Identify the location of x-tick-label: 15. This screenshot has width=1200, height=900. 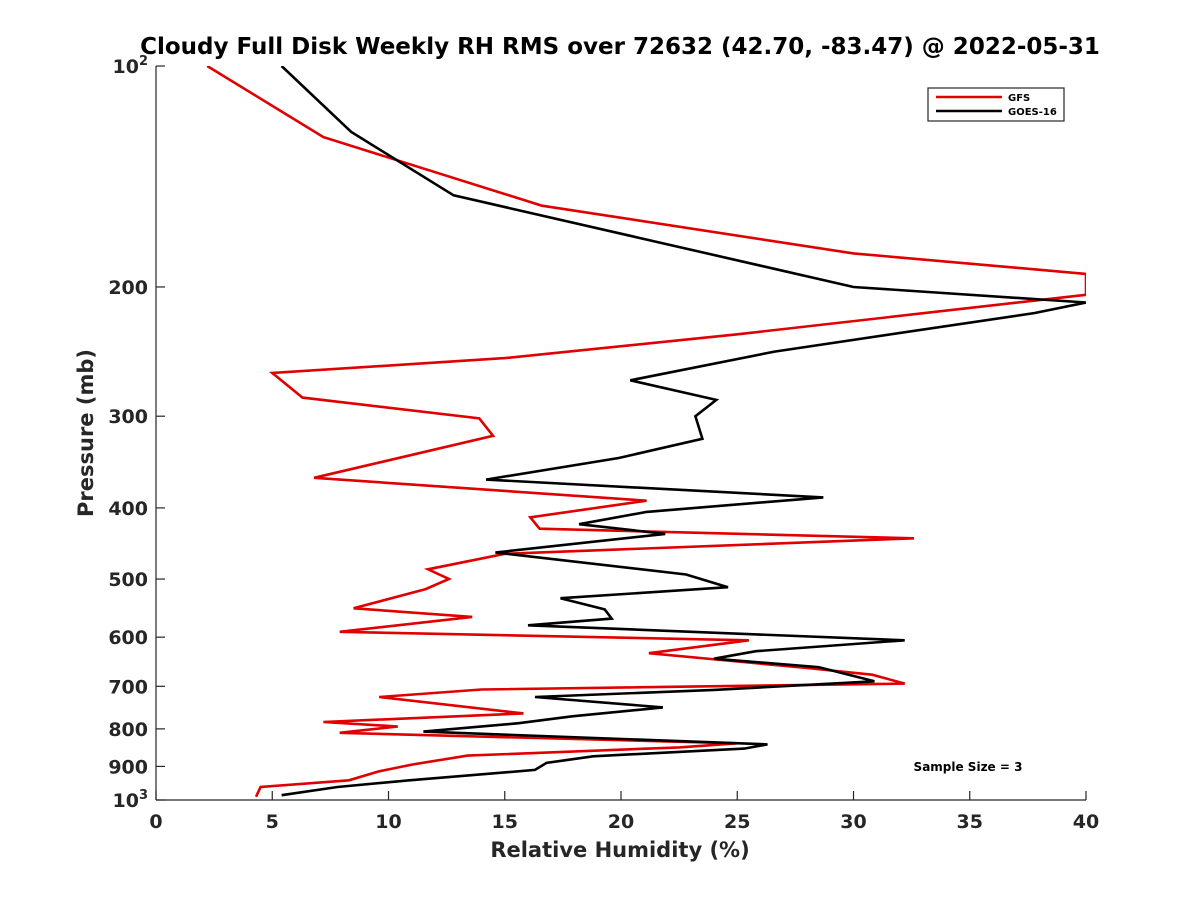
(505, 822).